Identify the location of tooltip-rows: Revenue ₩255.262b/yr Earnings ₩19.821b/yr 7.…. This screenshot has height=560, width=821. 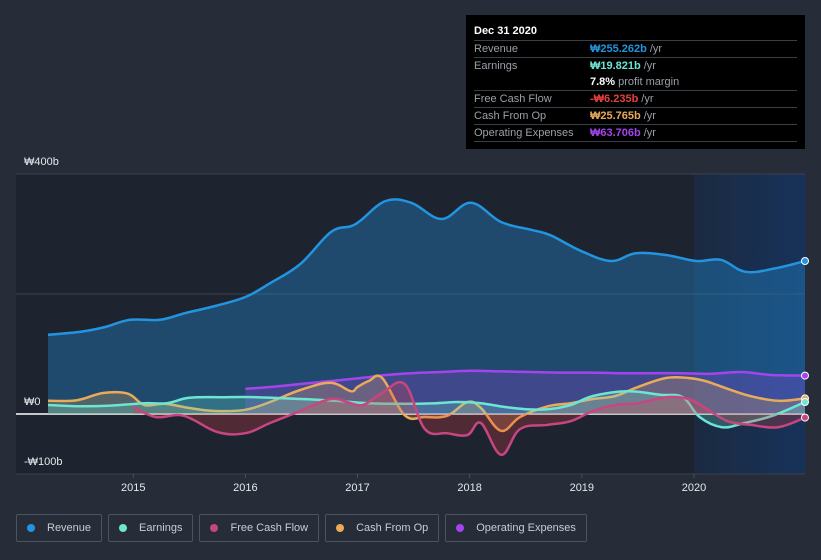
(635, 91).